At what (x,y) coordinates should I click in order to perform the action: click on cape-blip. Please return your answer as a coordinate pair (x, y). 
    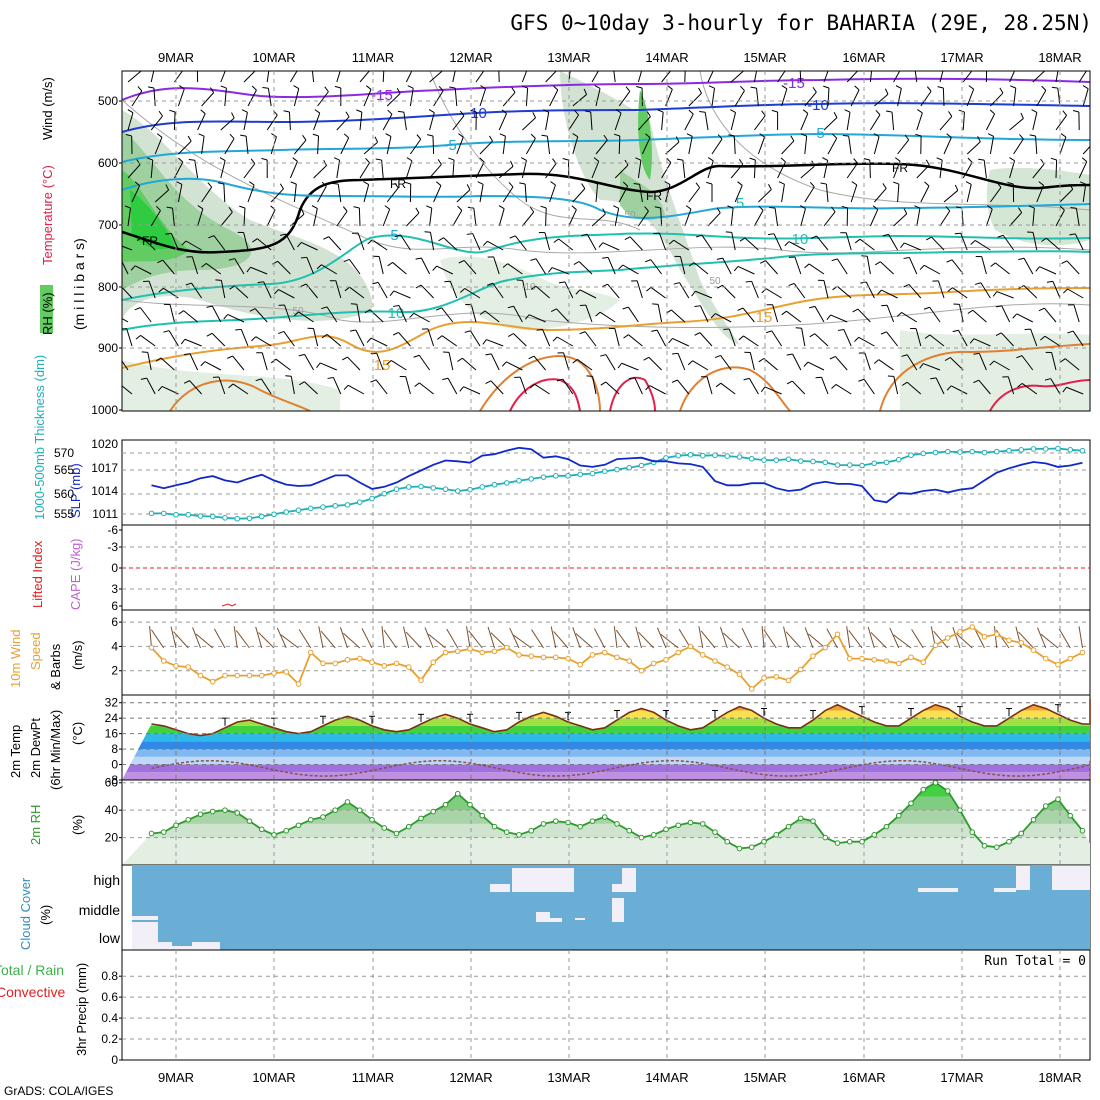
    Looking at the image, I should click on (229, 605).